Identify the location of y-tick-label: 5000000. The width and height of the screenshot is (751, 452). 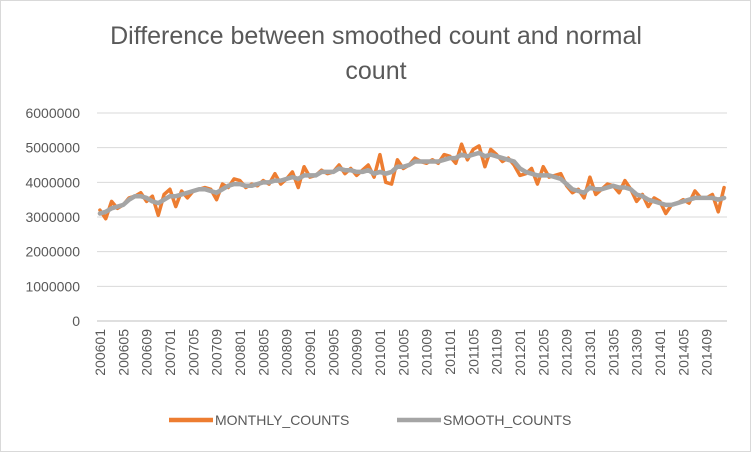
(52, 148).